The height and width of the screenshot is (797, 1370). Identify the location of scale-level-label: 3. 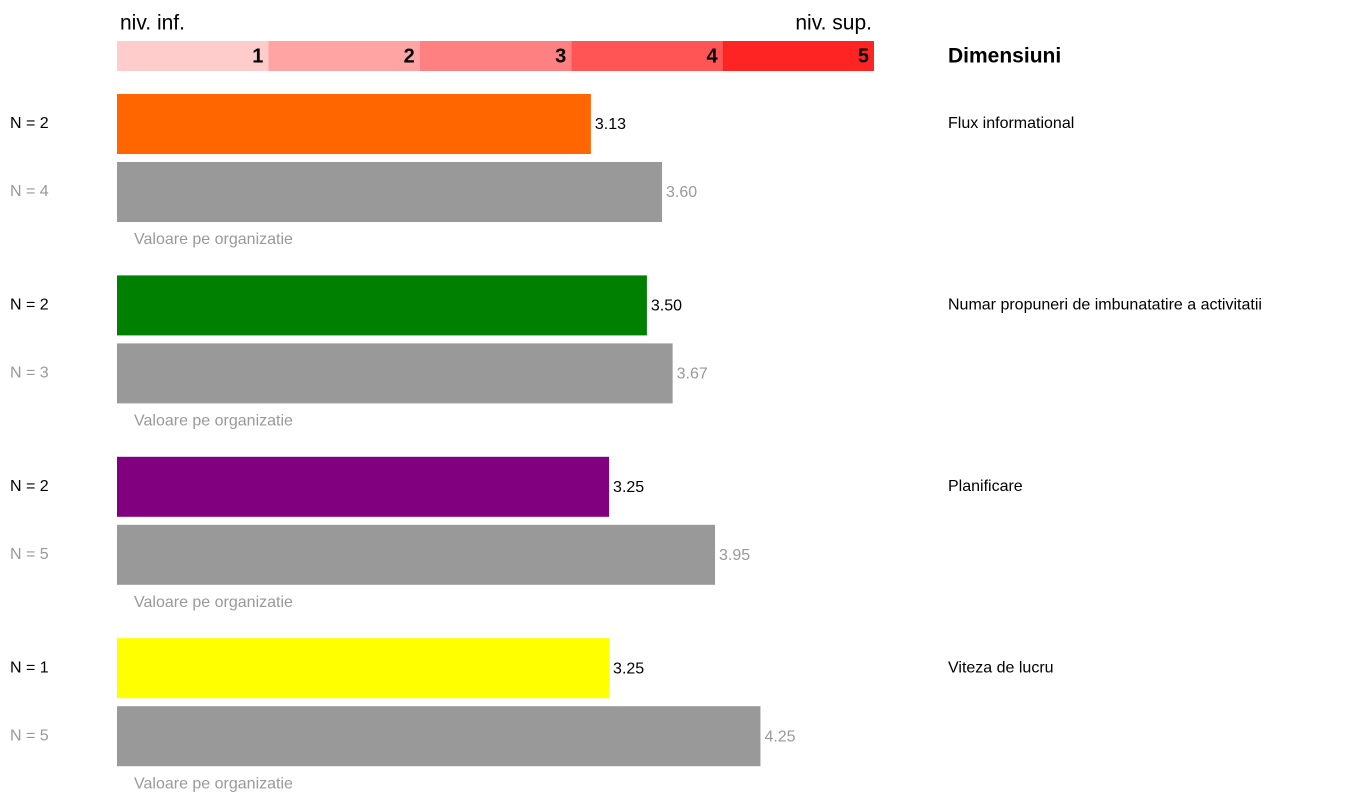
(560, 56).